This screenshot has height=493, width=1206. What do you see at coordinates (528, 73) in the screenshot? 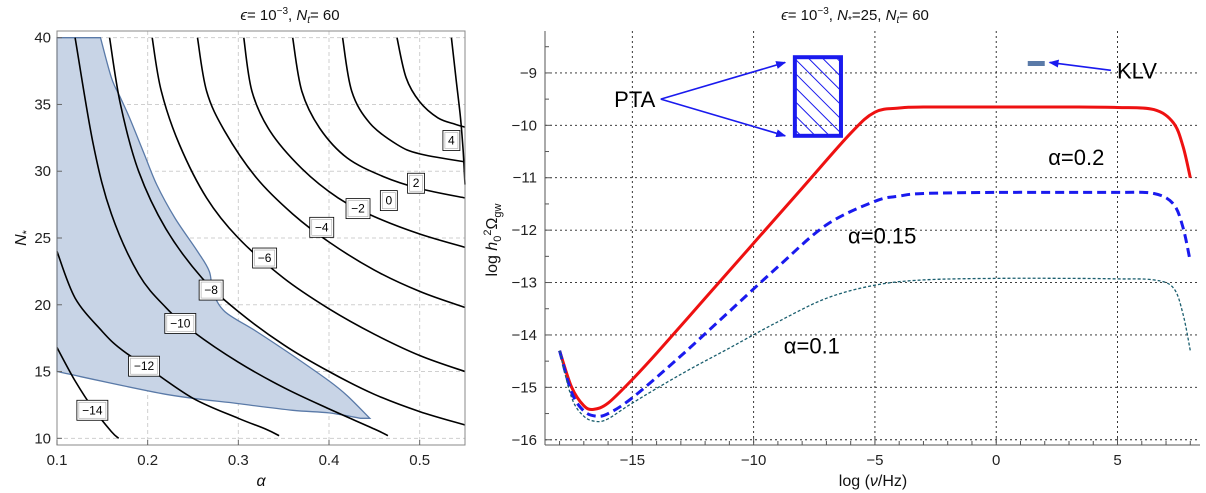
I see `right-y-tick-label: −9` at bounding box center [528, 73].